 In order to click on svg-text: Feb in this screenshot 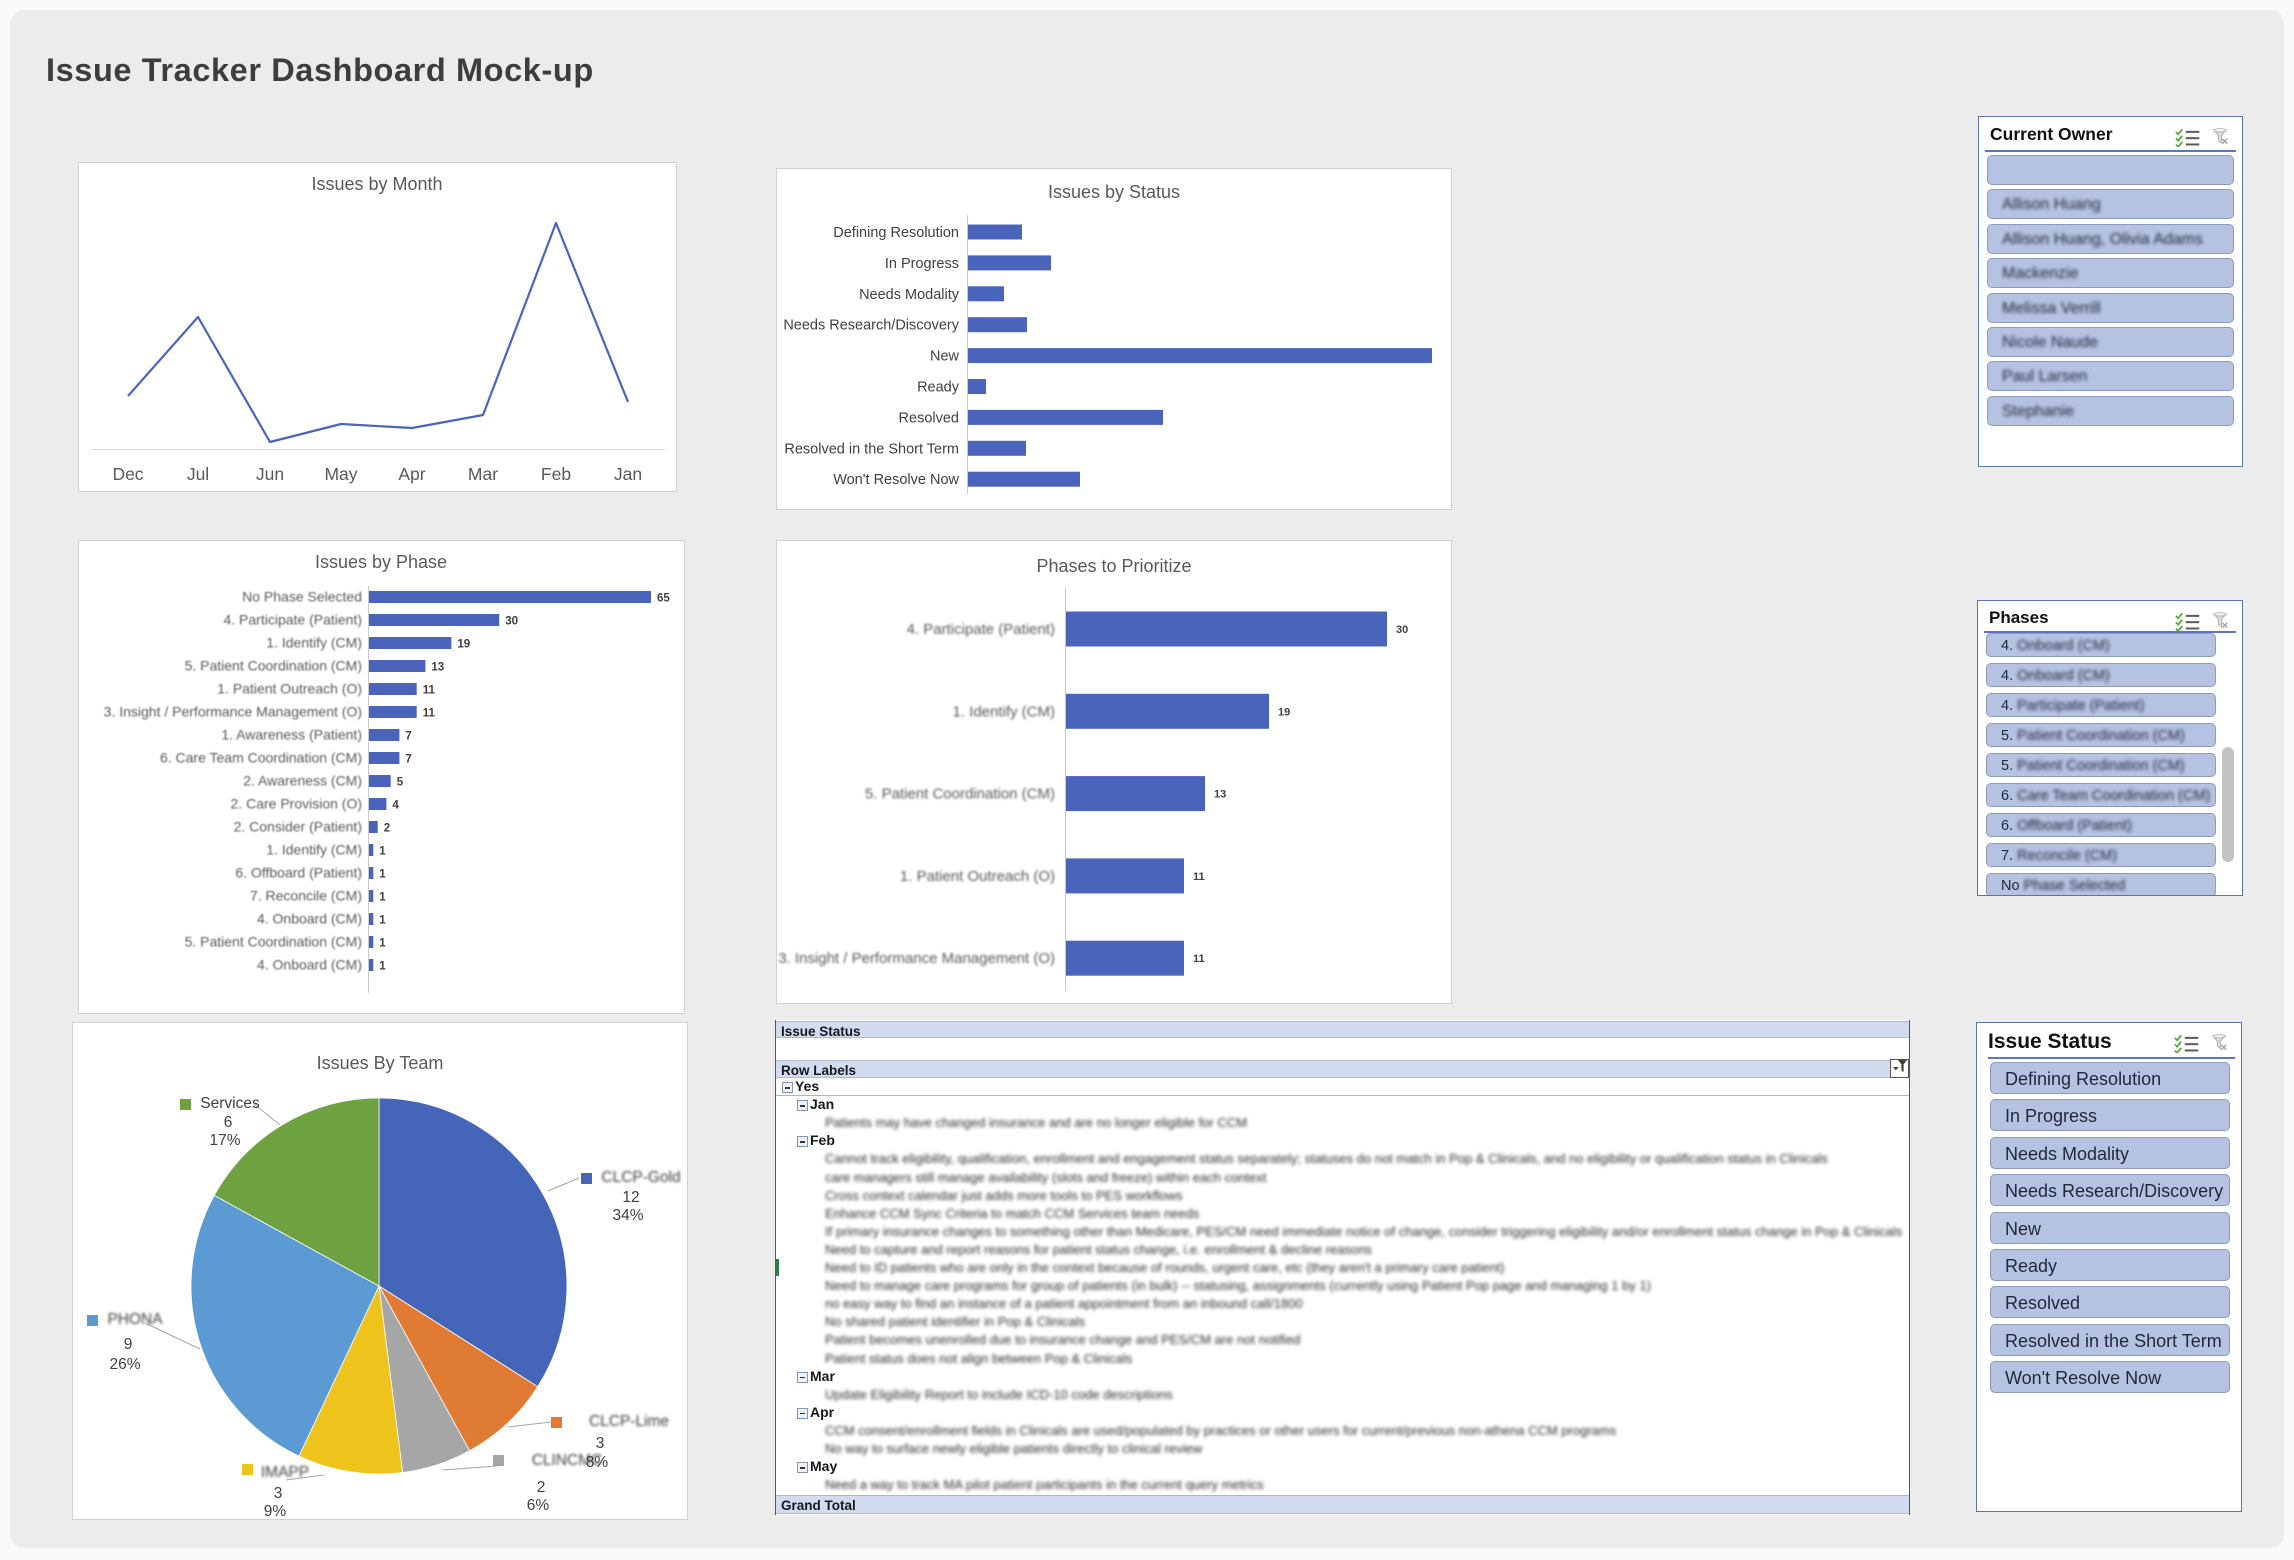, I will do `click(556, 474)`.